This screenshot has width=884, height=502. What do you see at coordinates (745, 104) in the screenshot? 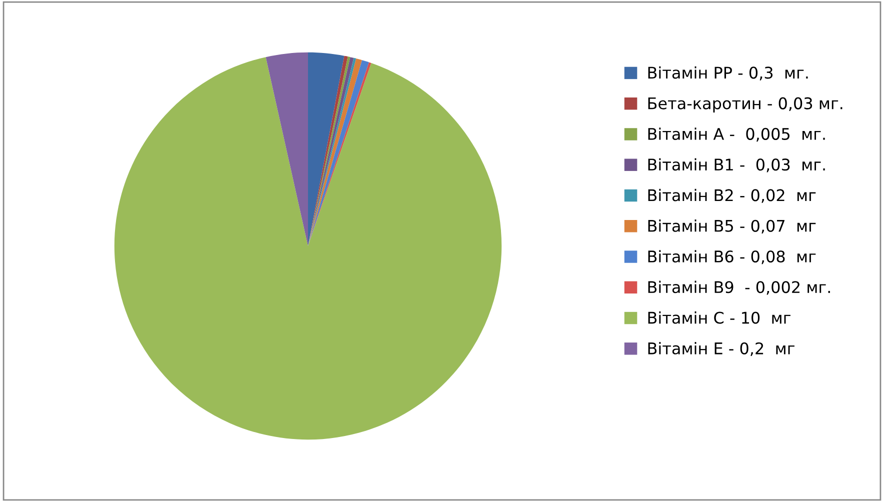
I see `legend-label: Бета-каротин - 0,03 мг.` at bounding box center [745, 104].